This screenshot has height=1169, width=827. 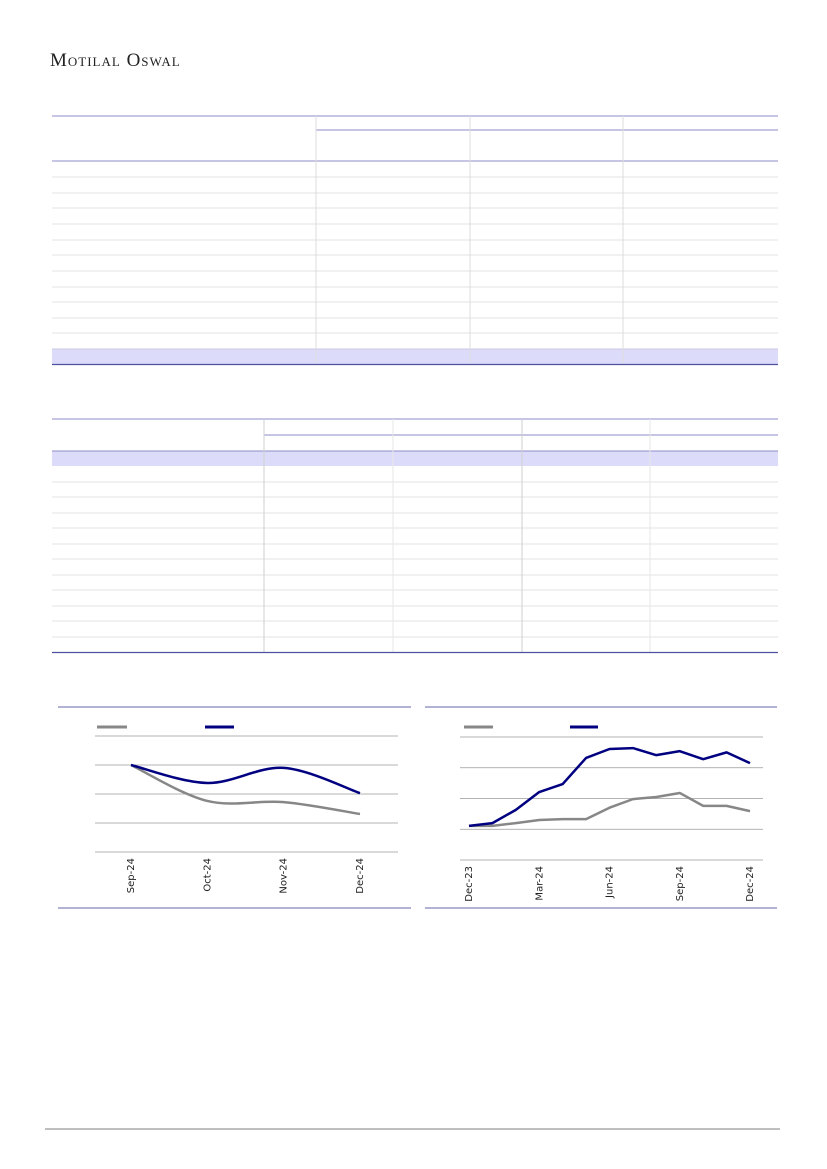 What do you see at coordinates (469, 884) in the screenshot?
I see `x-tick-label: Dec-23` at bounding box center [469, 884].